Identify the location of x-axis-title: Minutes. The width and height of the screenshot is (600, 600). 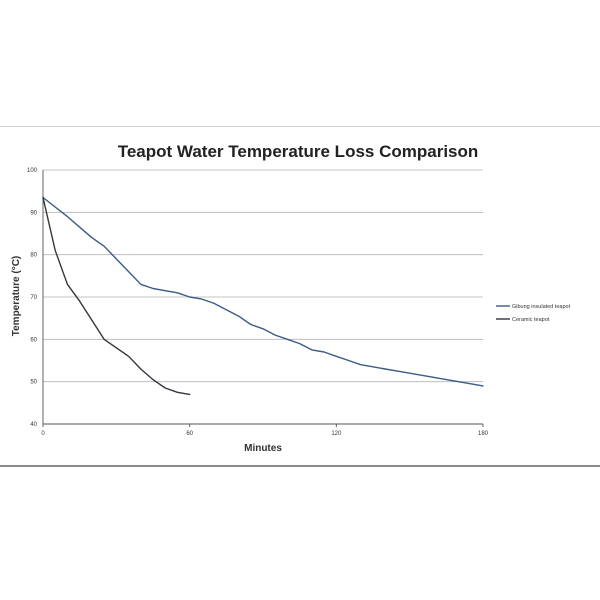
(263, 448).